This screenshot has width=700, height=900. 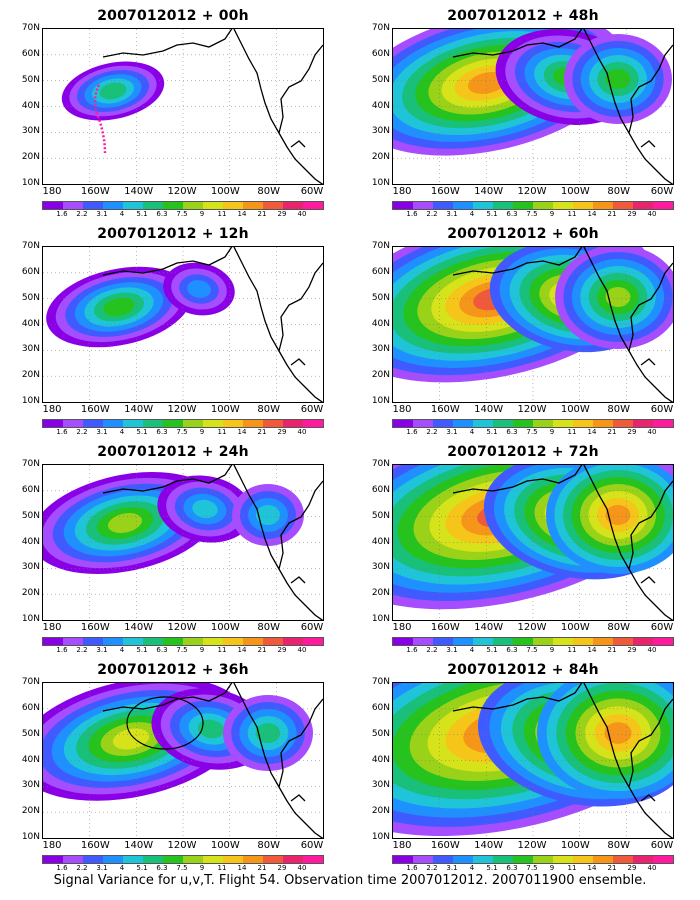 What do you see at coordinates (523, 234) in the screenshot?
I see `panel-title: 2007012012 + 60h` at bounding box center [523, 234].